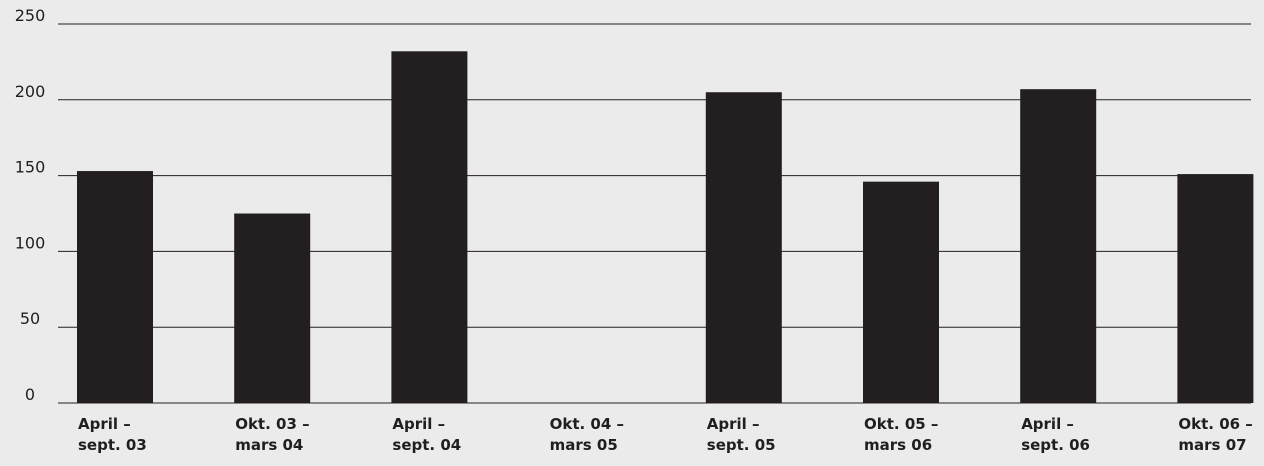 Image resolution: width=1264 pixels, height=466 pixels. Describe the element at coordinates (30, 394) in the screenshot. I see `y-tick-label: 0` at that location.